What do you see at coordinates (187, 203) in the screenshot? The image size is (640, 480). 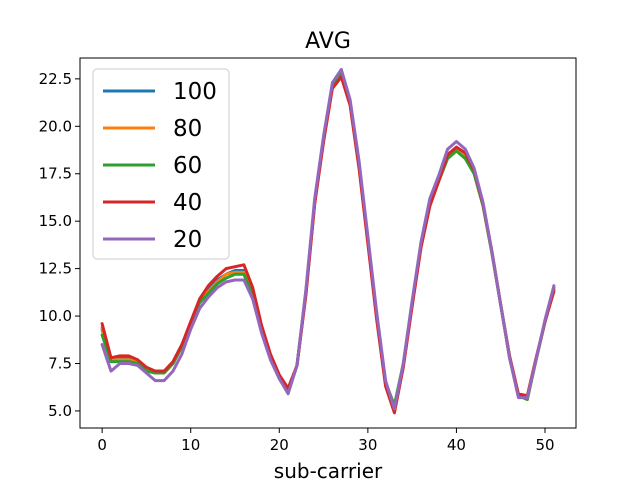 I see `legend-label-40: 40` at bounding box center [187, 203].